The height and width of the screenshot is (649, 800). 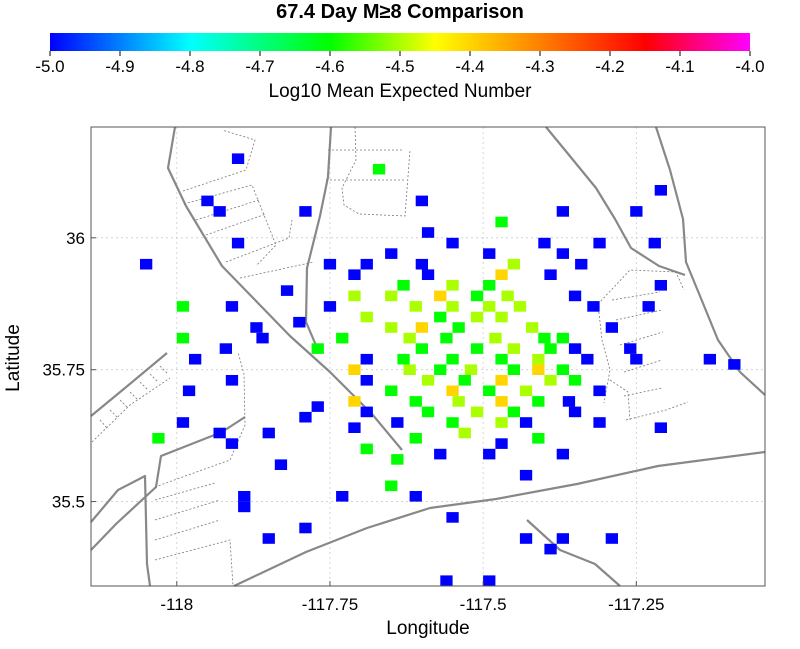 I want to click on colorbar-tick-label: -4.5, so click(x=399, y=66).